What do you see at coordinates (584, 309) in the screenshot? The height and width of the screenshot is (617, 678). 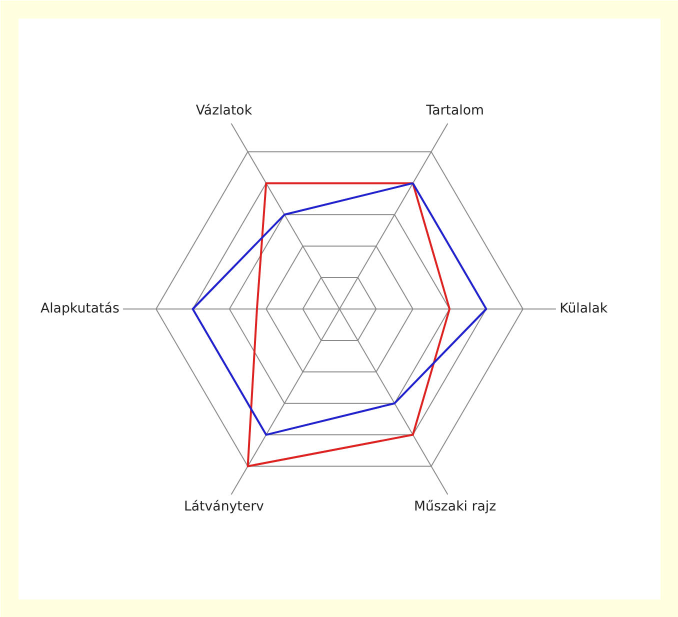 I see `spoke-label: Külalak` at bounding box center [584, 309].